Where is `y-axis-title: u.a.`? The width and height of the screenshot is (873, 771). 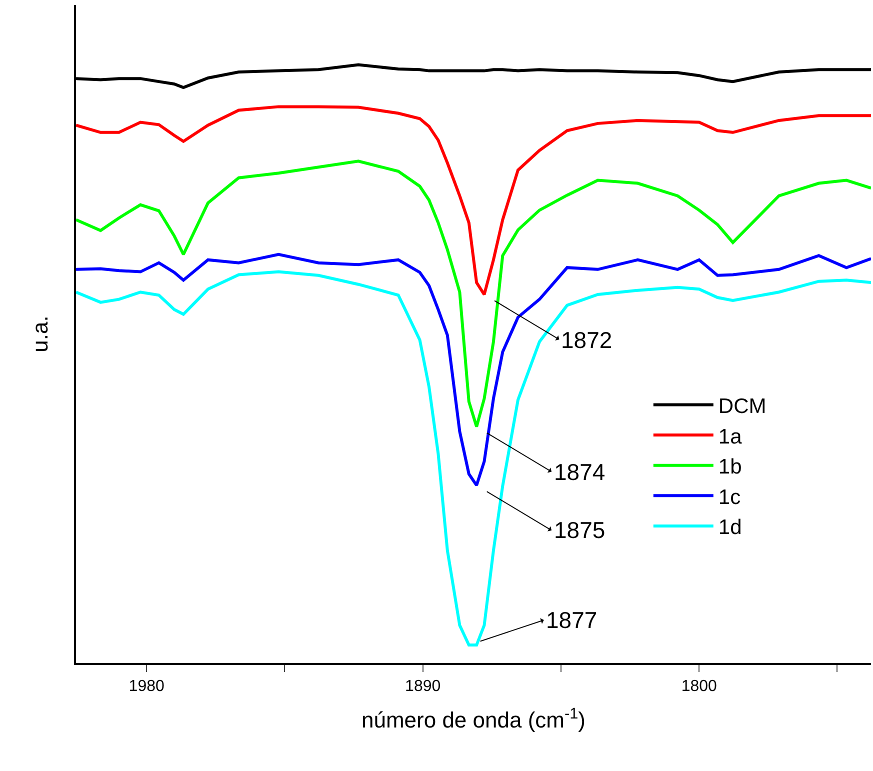
y-axis-title: u.a. is located at coordinates (39, 334).